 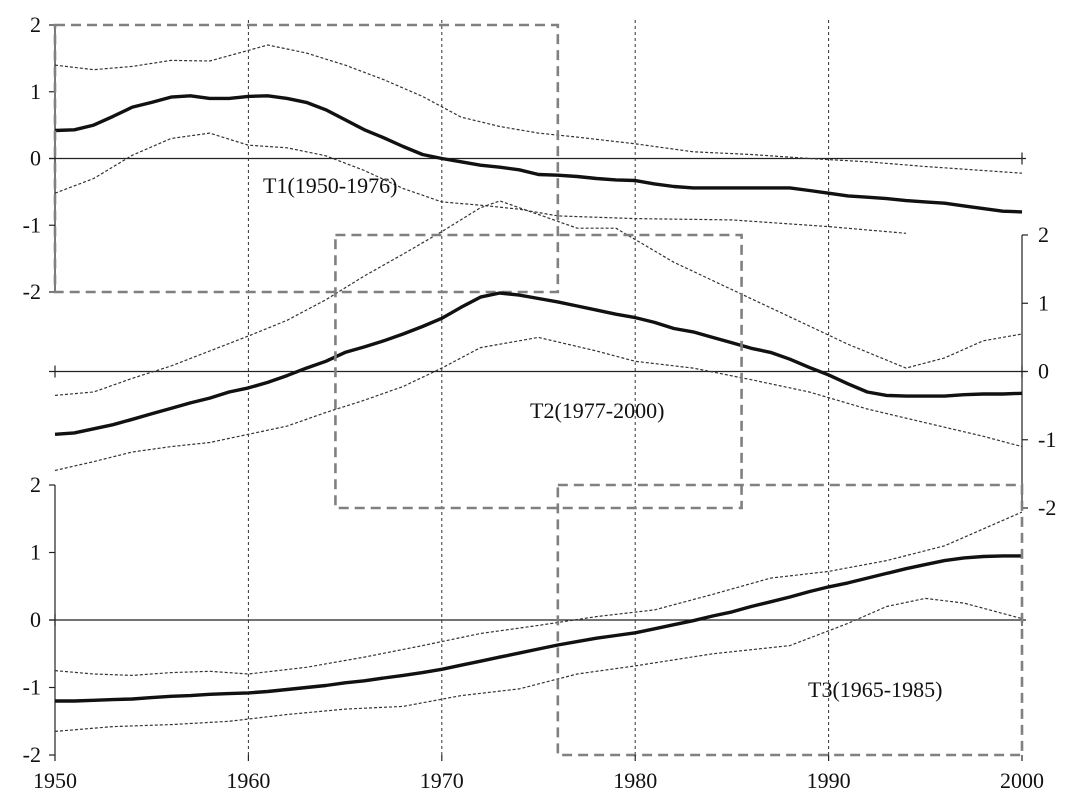 What do you see at coordinates (35, 619) in the screenshot?
I see `bottom-y-tick-label-2: 0` at bounding box center [35, 619].